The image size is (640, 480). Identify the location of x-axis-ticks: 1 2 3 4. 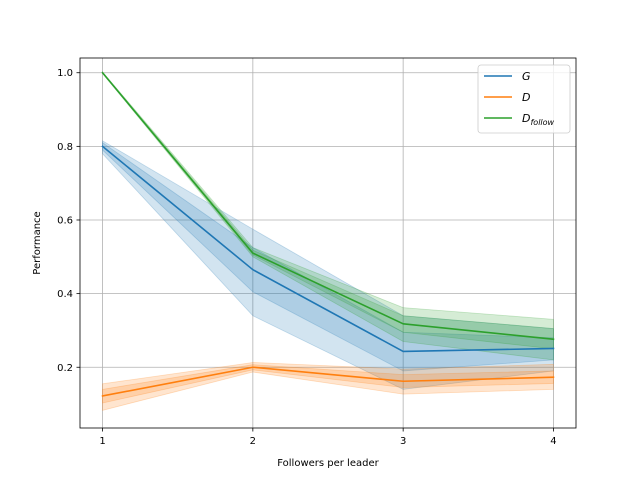
(328, 437).